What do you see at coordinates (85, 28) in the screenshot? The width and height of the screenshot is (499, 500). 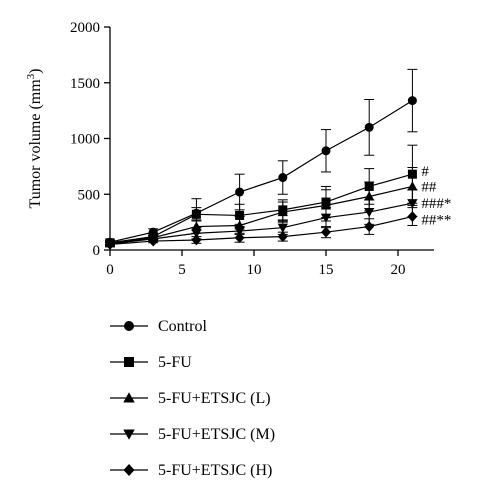 I see `y-tick-label: 2000` at bounding box center [85, 28].